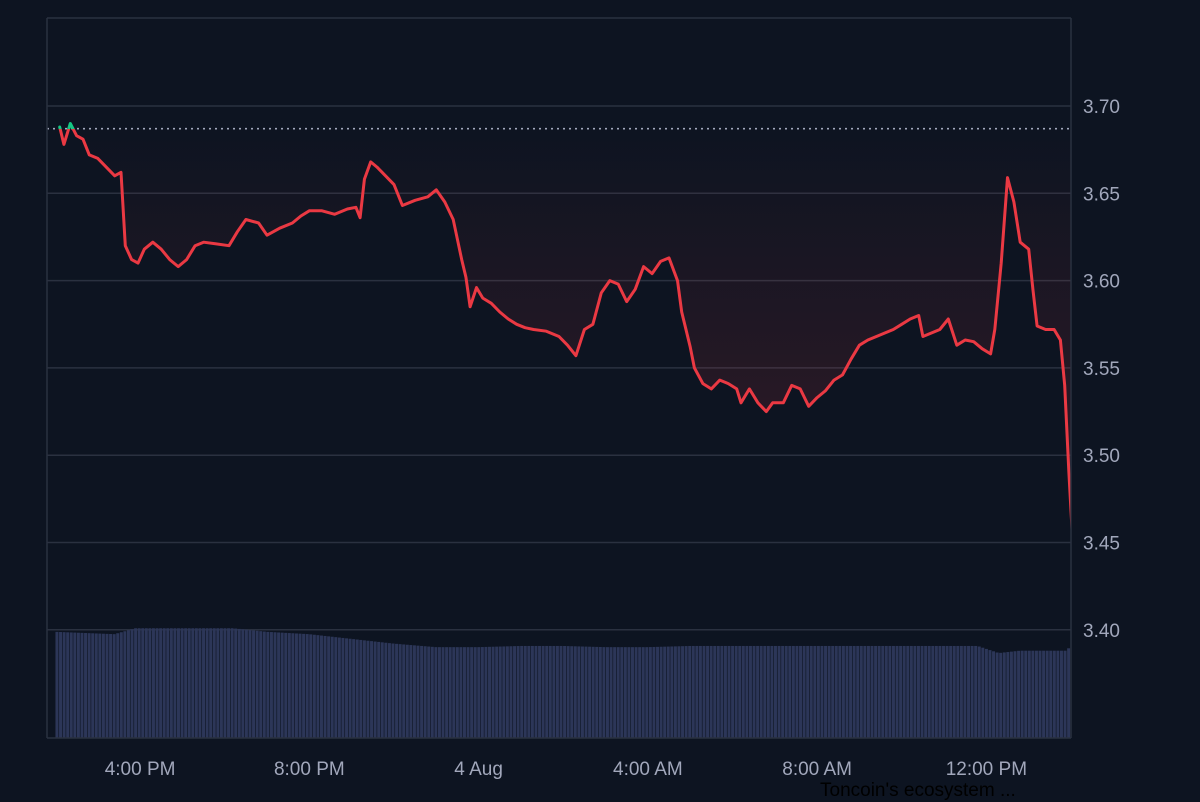 The height and width of the screenshot is (802, 1200). I want to click on volume-bars, so click(571, 683).